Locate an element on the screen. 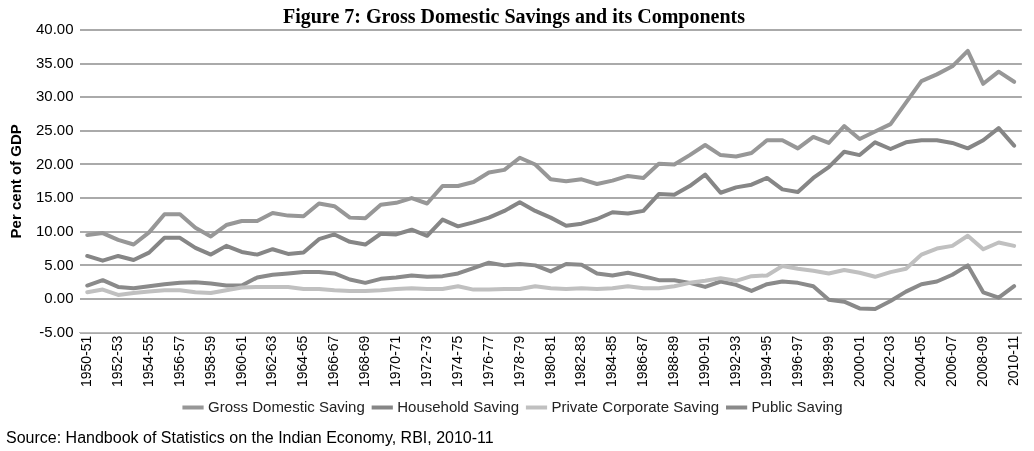 The width and height of the screenshot is (1034, 451). y-axis-title: Per cent of GDP is located at coordinates (16, 181).